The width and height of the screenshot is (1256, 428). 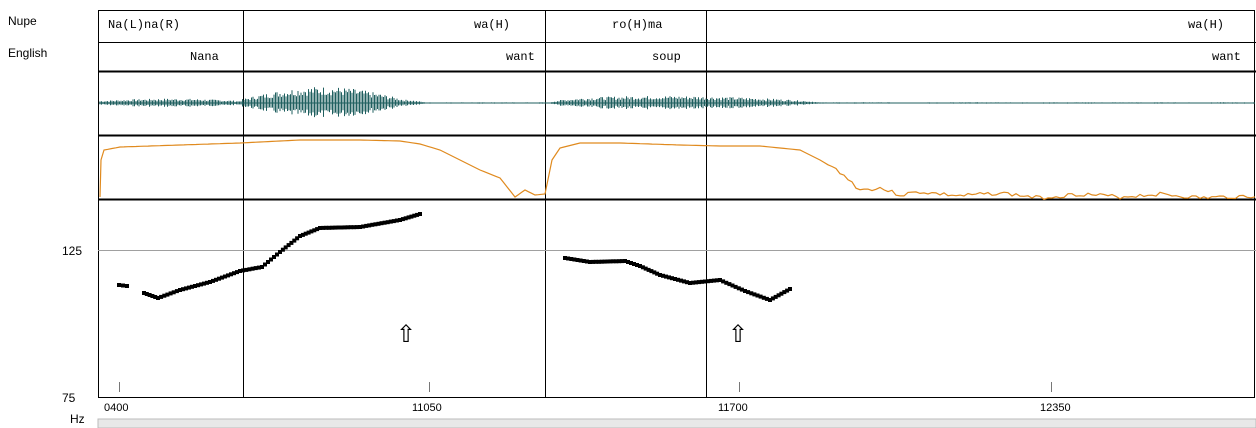 What do you see at coordinates (637, 25) in the screenshot?
I see `nupe-cell-3: ro(H)ma` at bounding box center [637, 25].